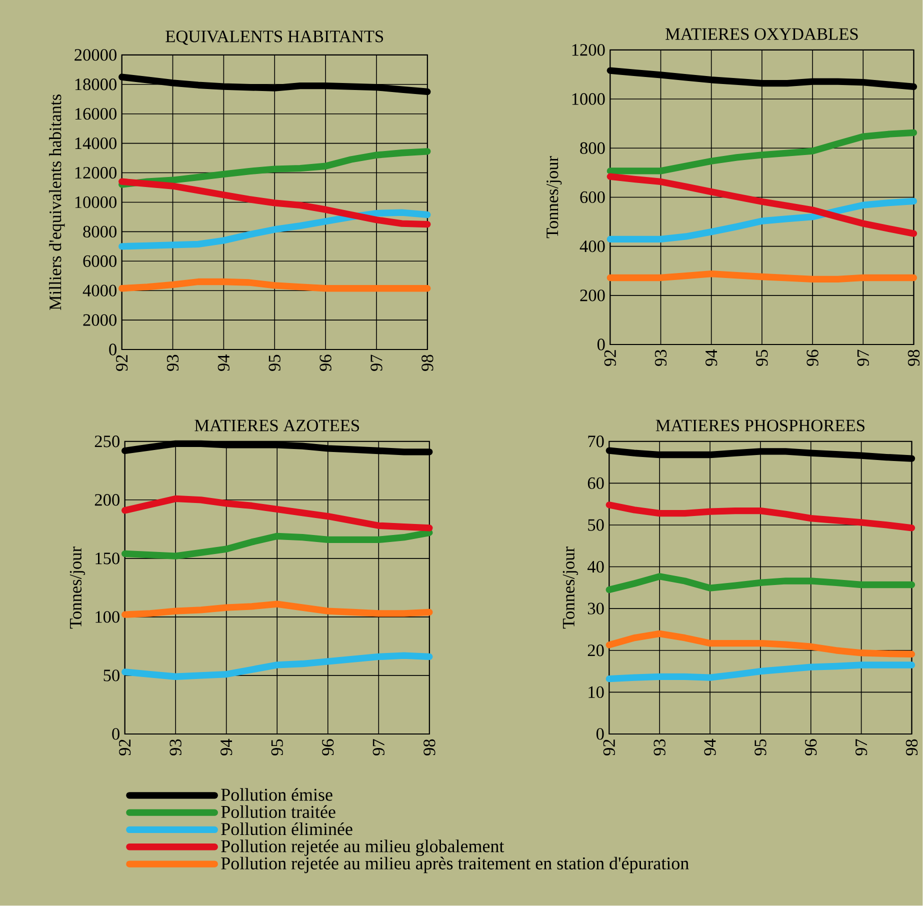 The height and width of the screenshot is (906, 924). I want to click on y-tick-label: 1000, so click(588, 99).